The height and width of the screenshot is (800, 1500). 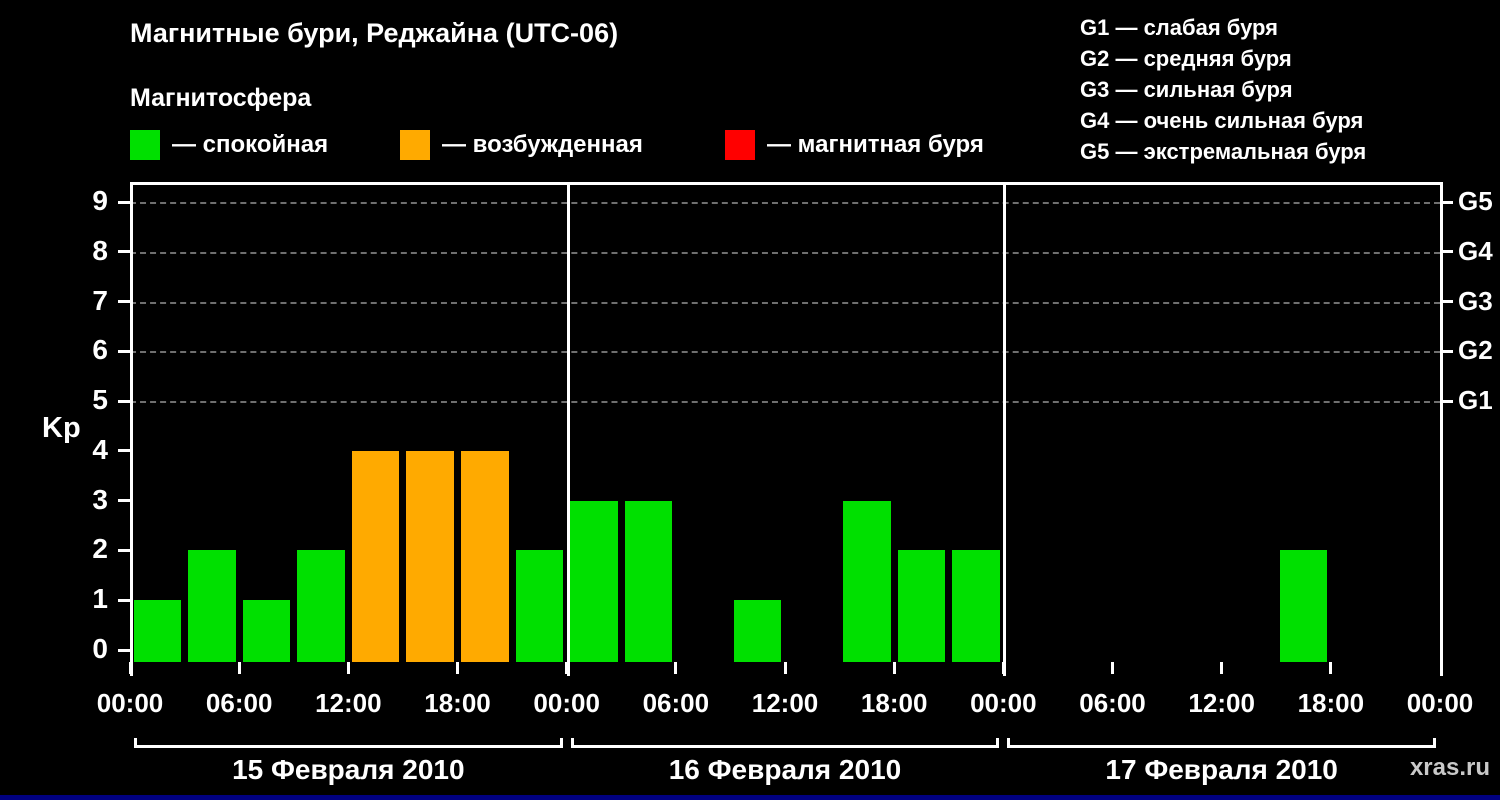 What do you see at coordinates (1449, 767) in the screenshot?
I see `watermark: xras.ru` at bounding box center [1449, 767].